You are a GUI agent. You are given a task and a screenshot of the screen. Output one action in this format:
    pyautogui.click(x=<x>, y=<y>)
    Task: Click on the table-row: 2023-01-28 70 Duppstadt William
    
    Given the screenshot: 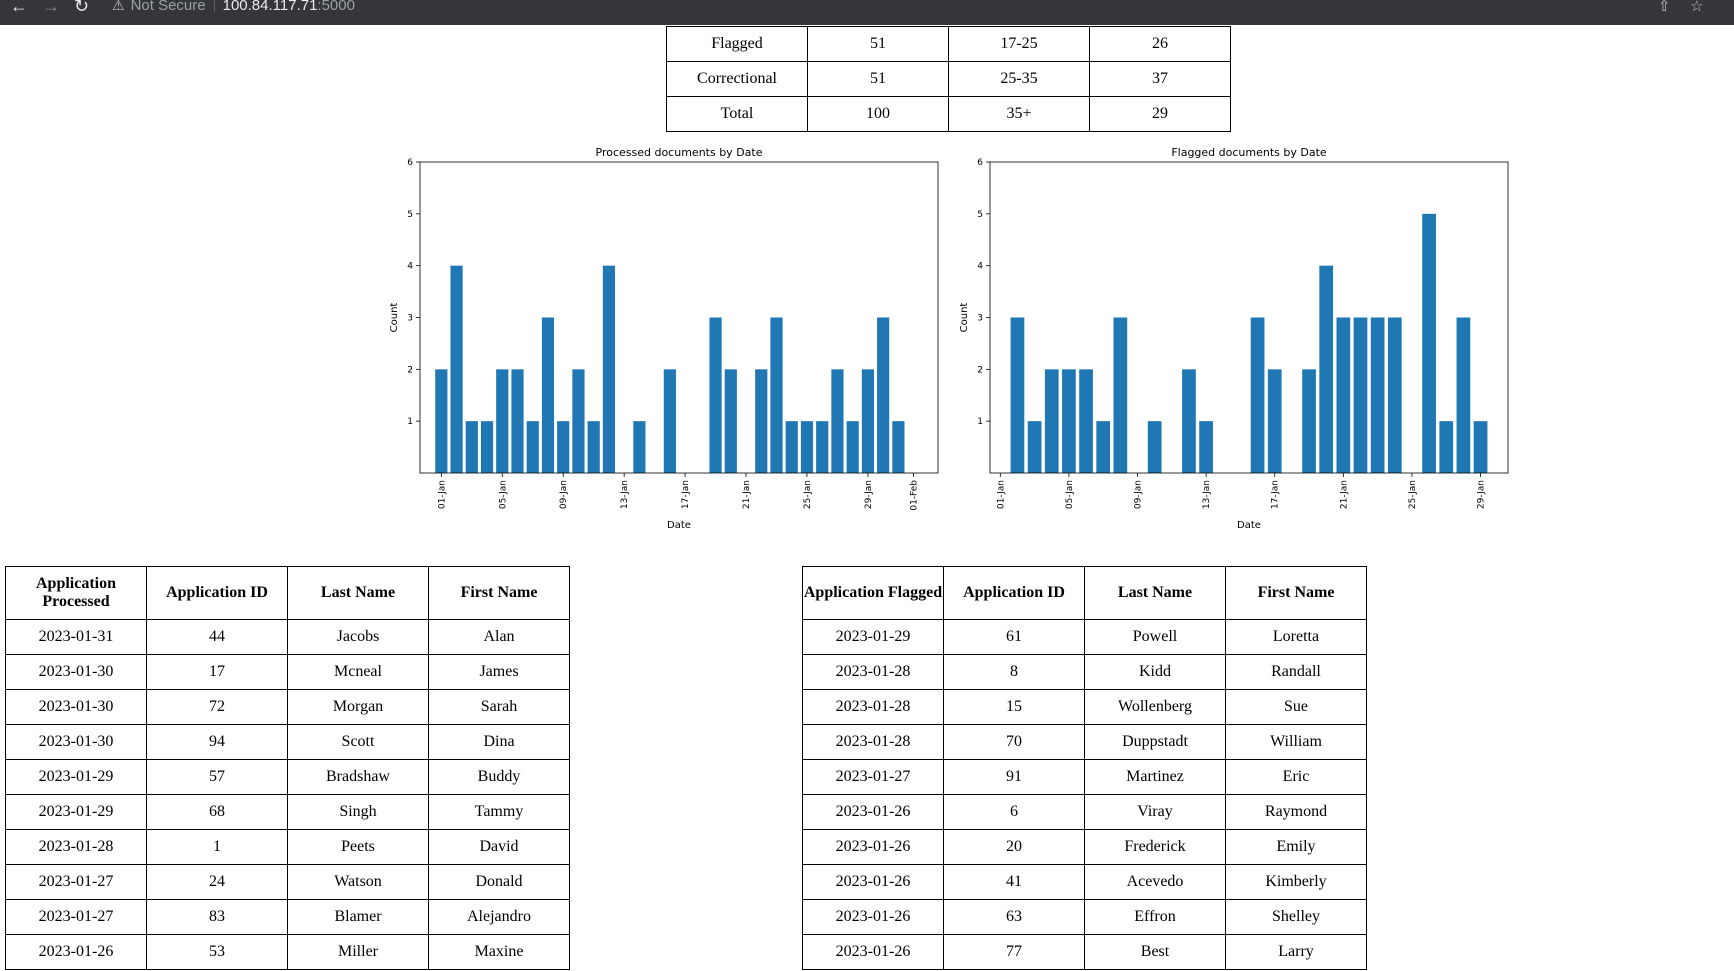 What is the action you would take?
    pyautogui.click(x=1084, y=742)
    